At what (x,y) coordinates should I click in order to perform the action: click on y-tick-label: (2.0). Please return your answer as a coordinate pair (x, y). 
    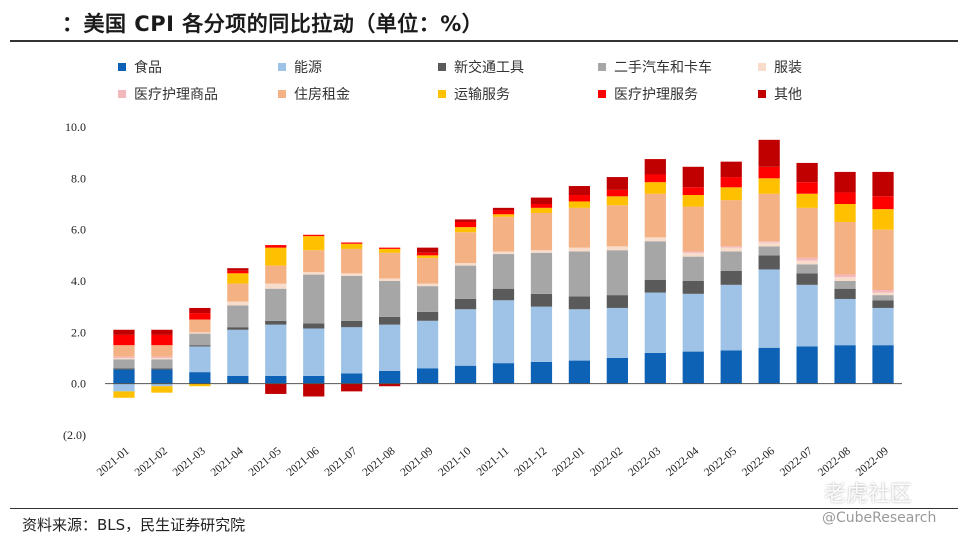
    Looking at the image, I should click on (74, 435).